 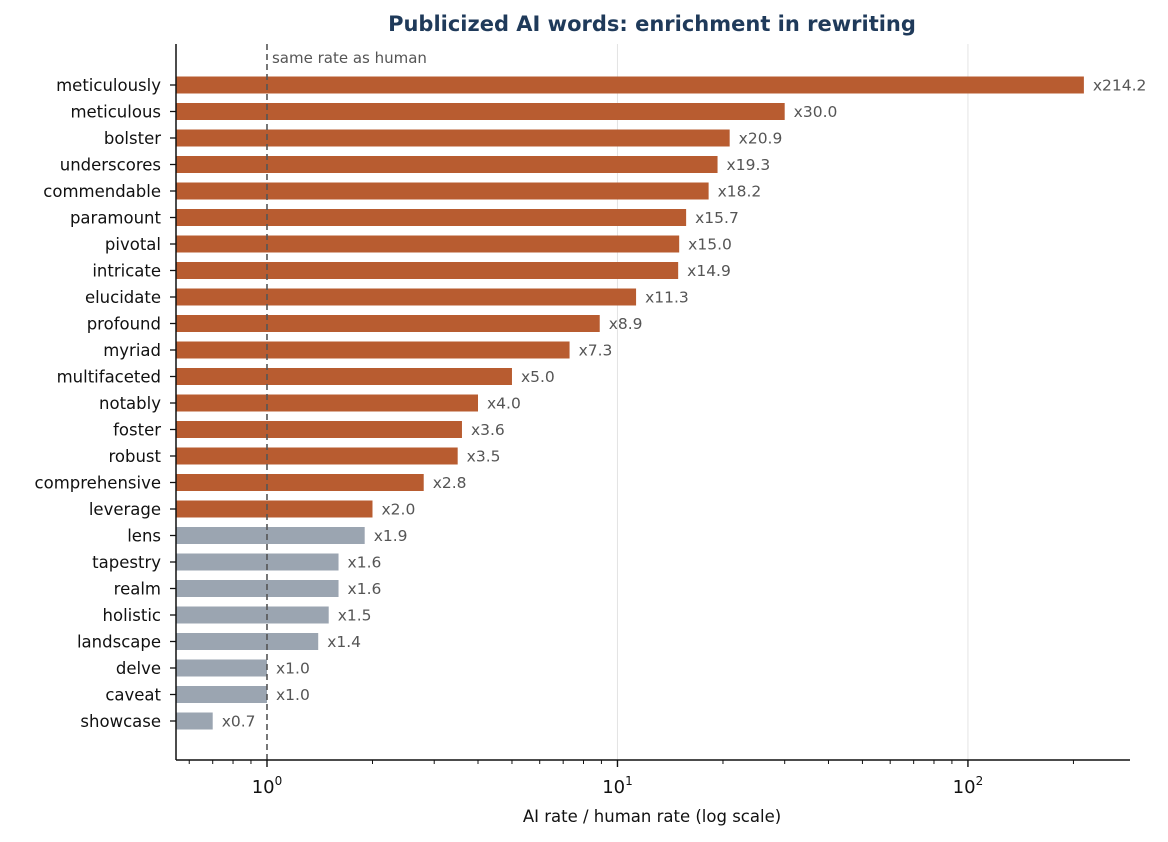 I want to click on bar-elucidate, so click(x=406, y=297).